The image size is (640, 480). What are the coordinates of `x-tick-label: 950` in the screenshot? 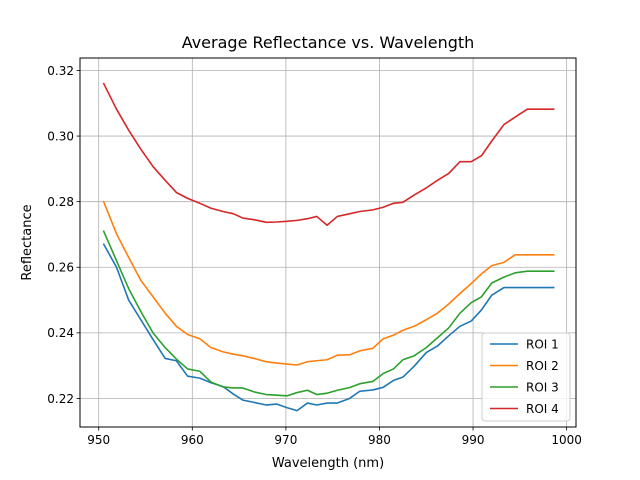 It's located at (98, 440).